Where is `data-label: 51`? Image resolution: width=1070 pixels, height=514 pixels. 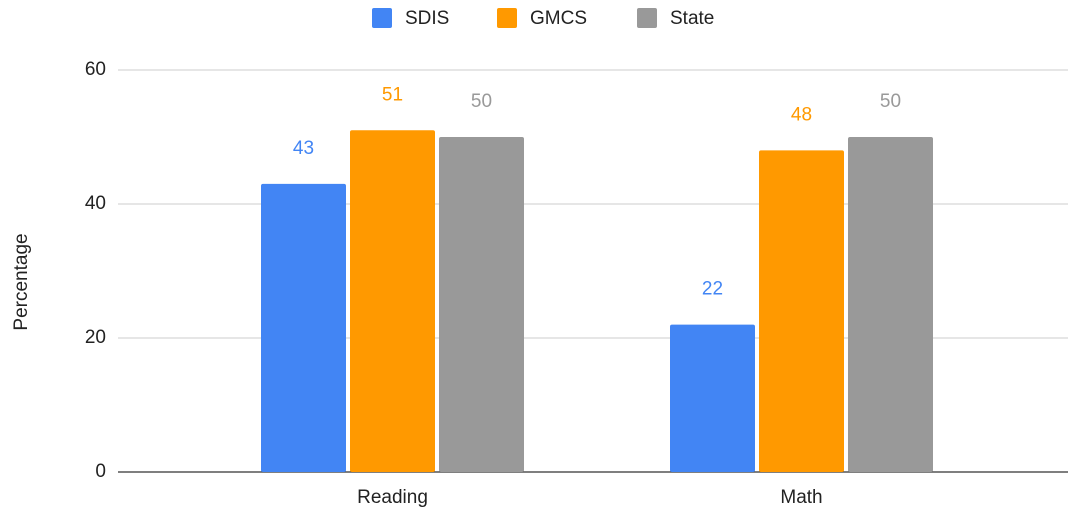
data-label: 51 is located at coordinates (392, 94).